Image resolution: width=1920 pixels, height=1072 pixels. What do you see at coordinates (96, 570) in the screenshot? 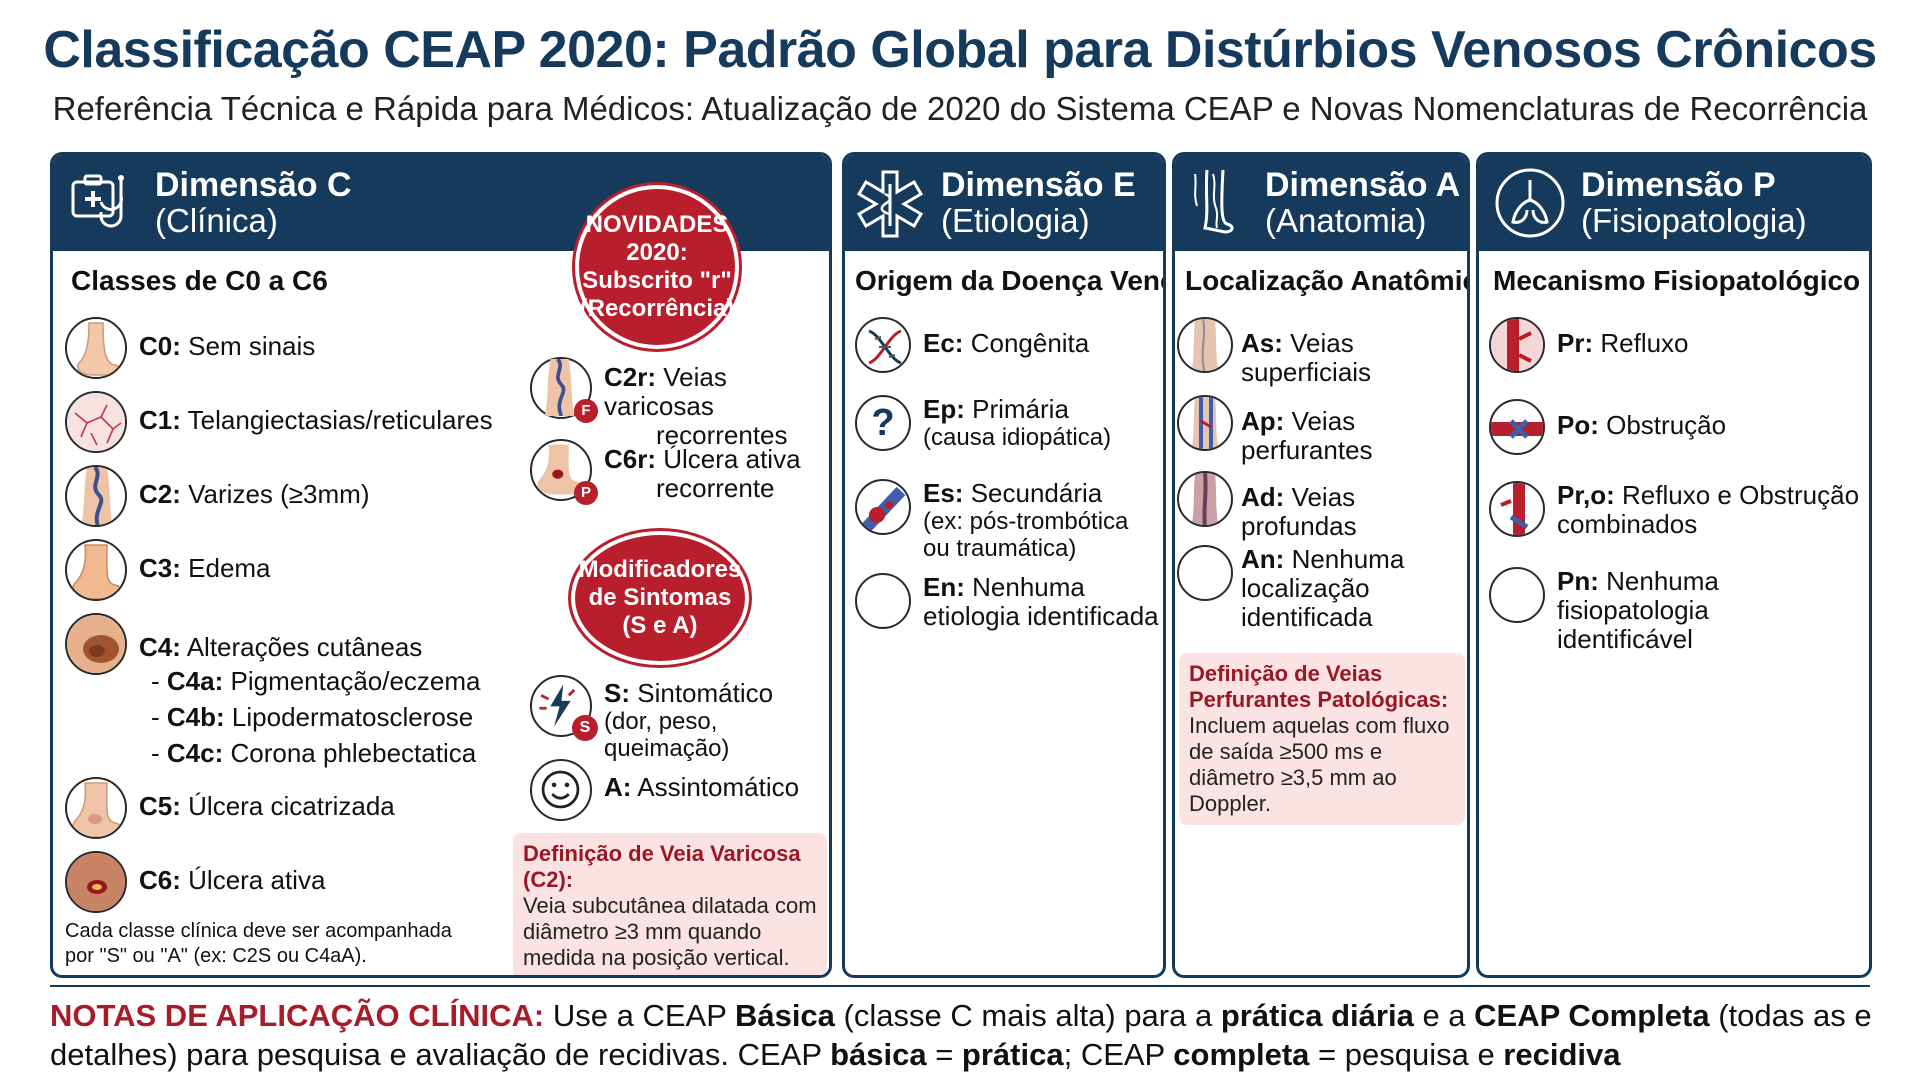
I see `edema-foot-icon` at bounding box center [96, 570].